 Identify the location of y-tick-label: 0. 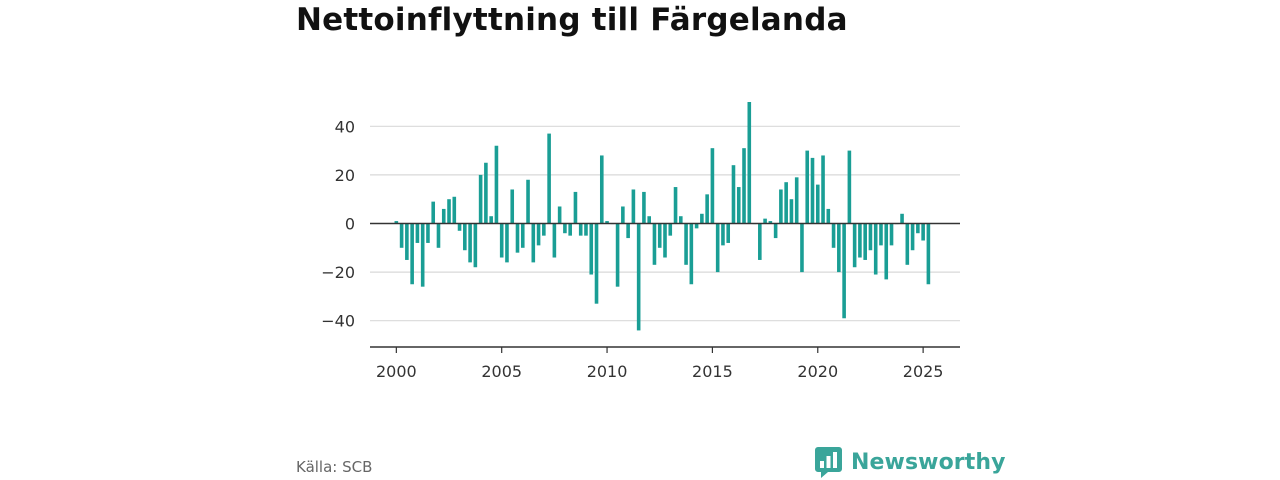
(350, 224).